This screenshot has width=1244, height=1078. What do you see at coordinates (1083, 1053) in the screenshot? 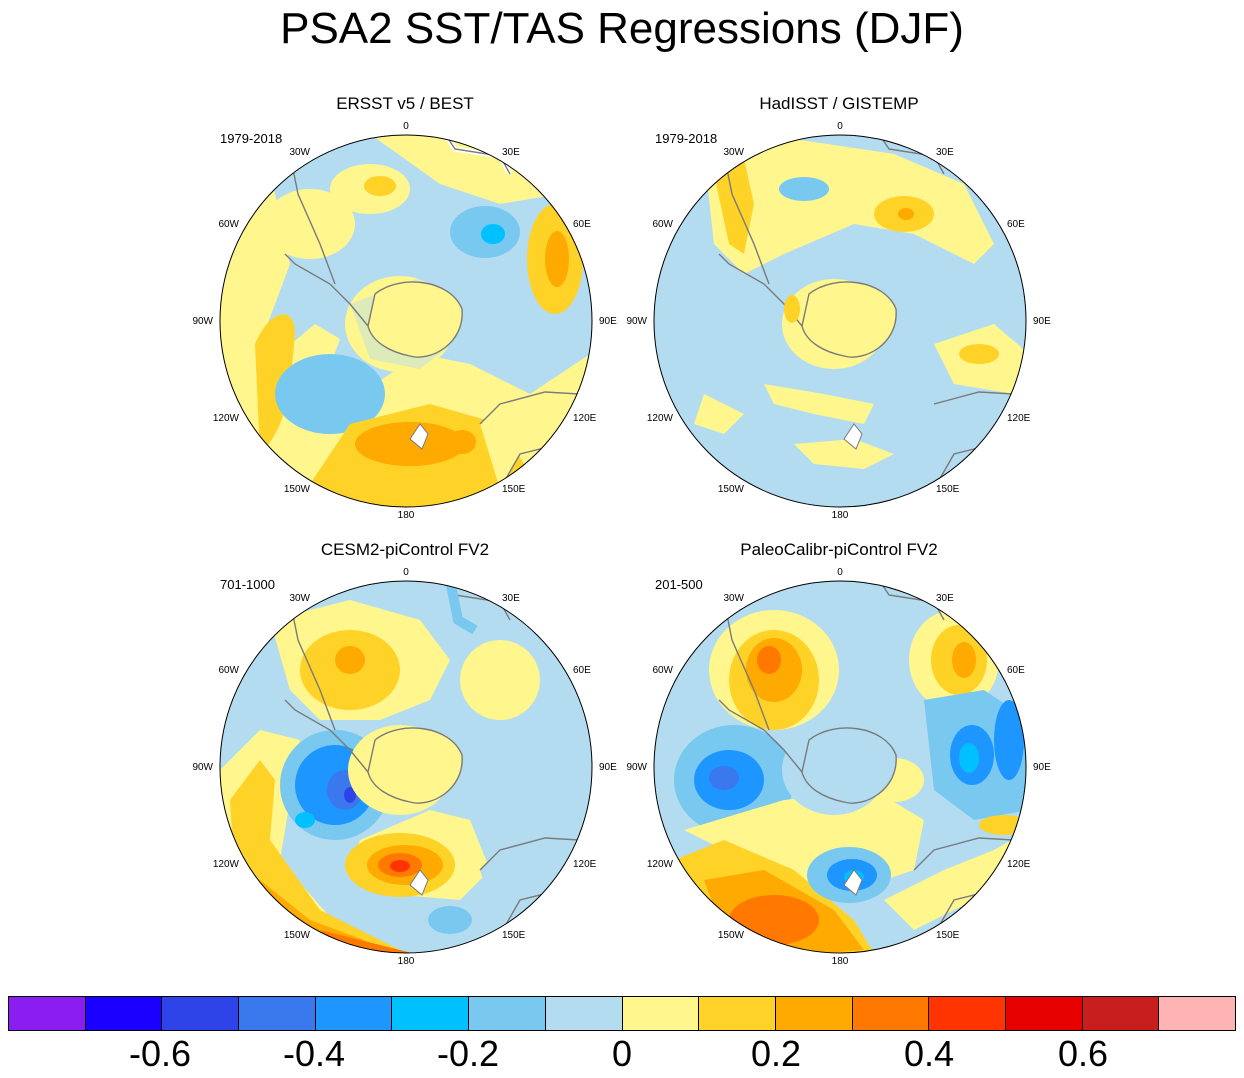
I see `colorbar-tick-label: 0.6` at bounding box center [1083, 1053].